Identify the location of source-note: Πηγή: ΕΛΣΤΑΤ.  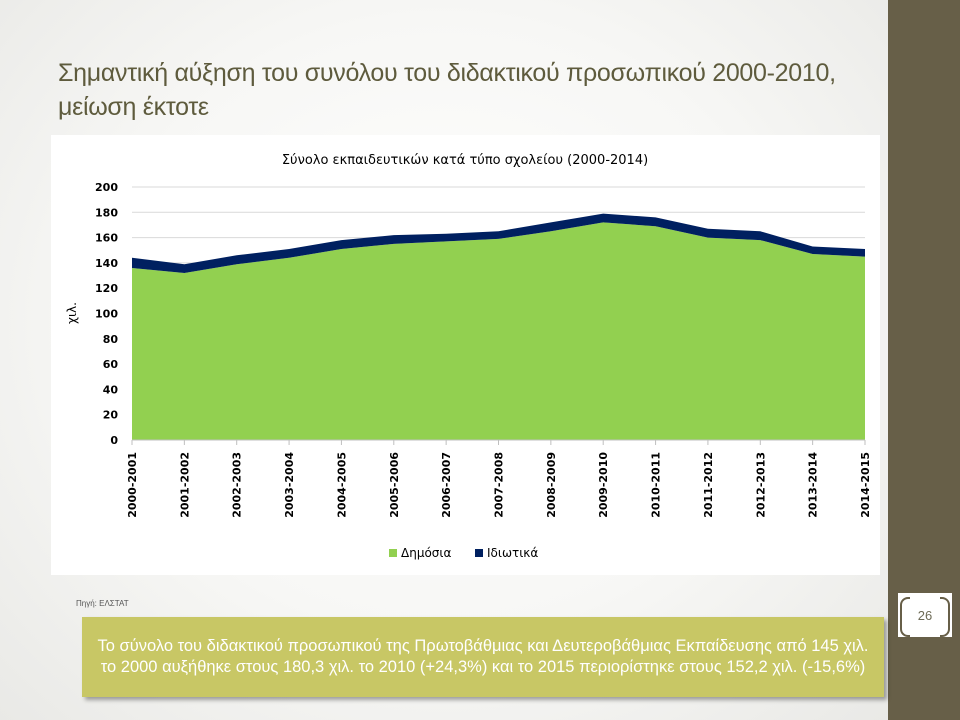
(102, 603).